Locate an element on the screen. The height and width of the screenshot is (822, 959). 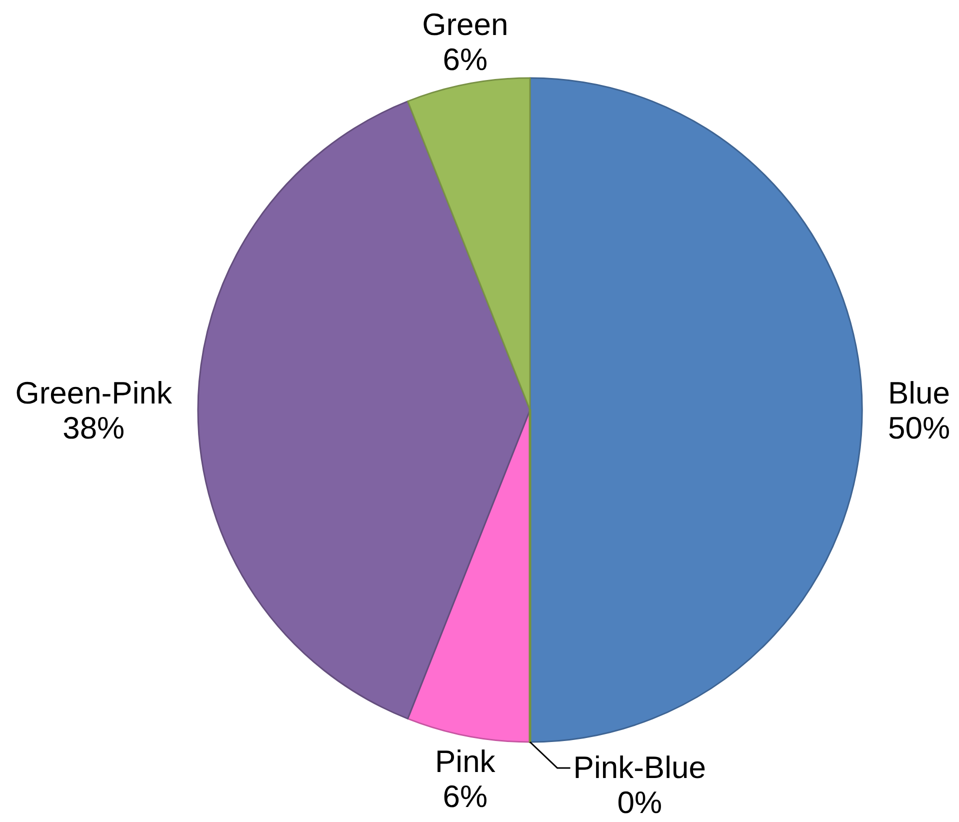
slice-label: Blue is located at coordinates (919, 393).